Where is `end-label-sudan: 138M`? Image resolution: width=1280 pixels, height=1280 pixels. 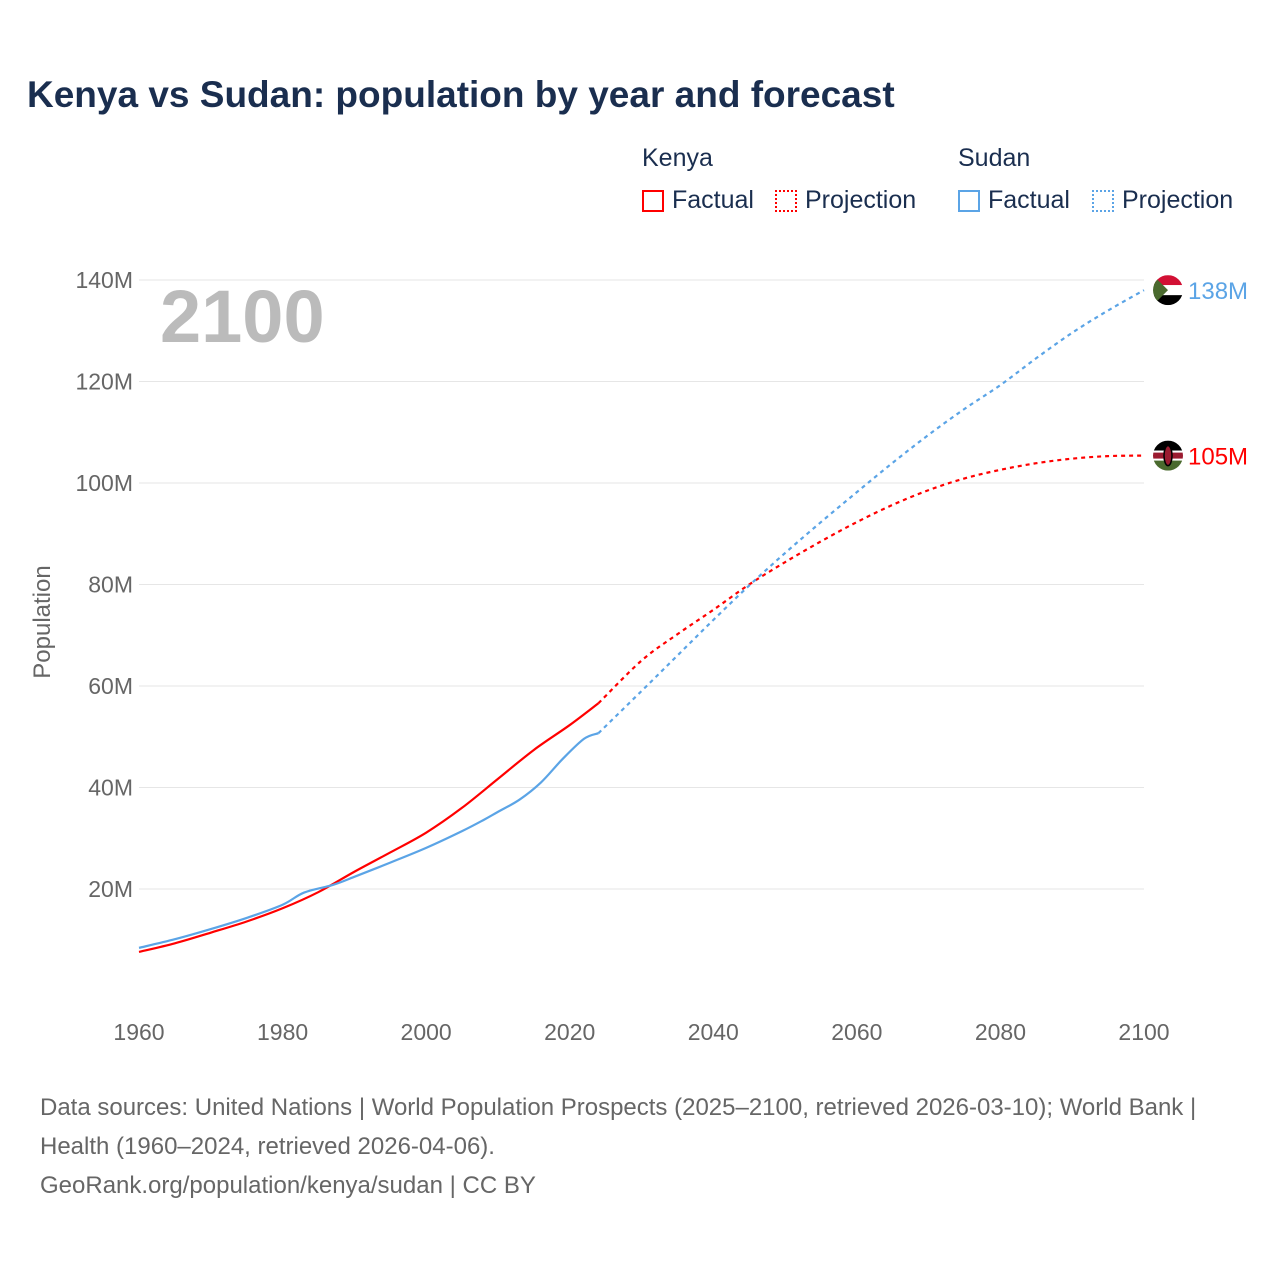 end-label-sudan: 138M is located at coordinates (1218, 291).